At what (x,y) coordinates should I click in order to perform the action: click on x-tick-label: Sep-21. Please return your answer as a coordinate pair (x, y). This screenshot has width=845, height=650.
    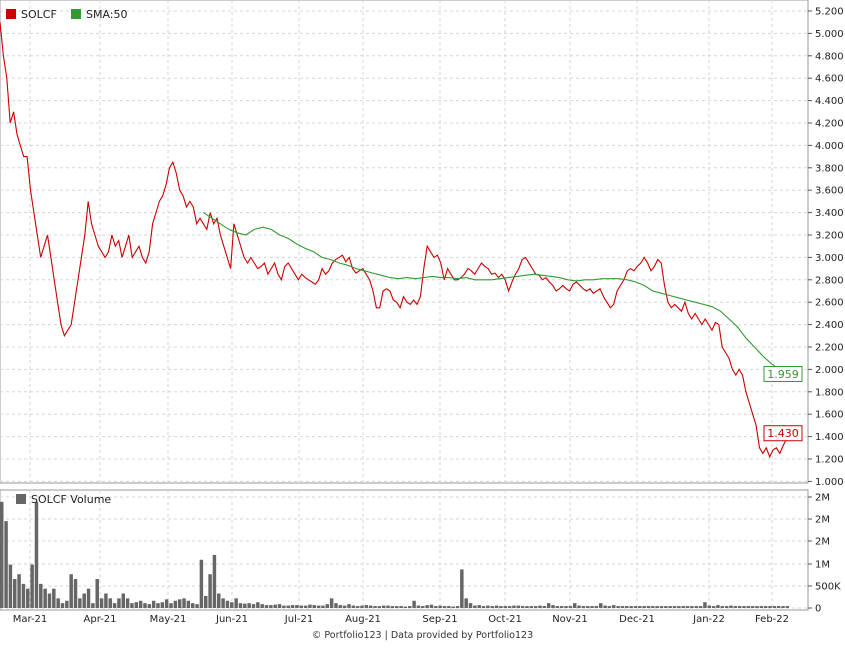
    Looking at the image, I should click on (439, 619).